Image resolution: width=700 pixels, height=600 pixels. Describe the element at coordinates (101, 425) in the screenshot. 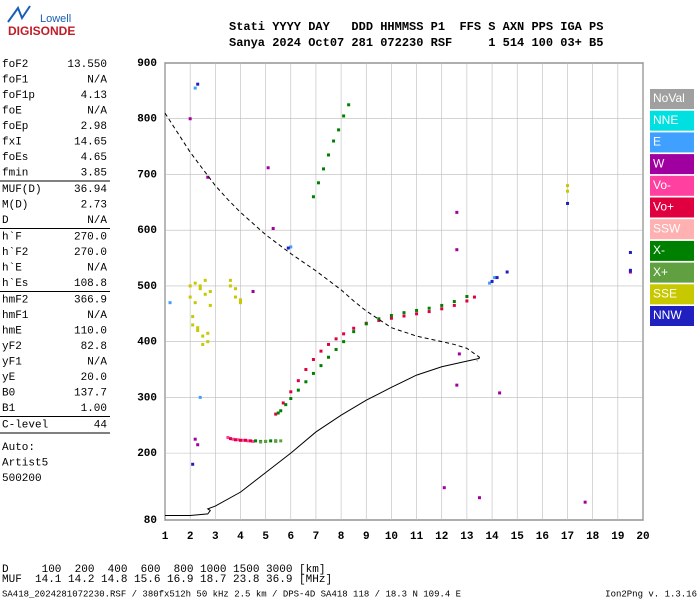

I see `param-value: 44` at that location.